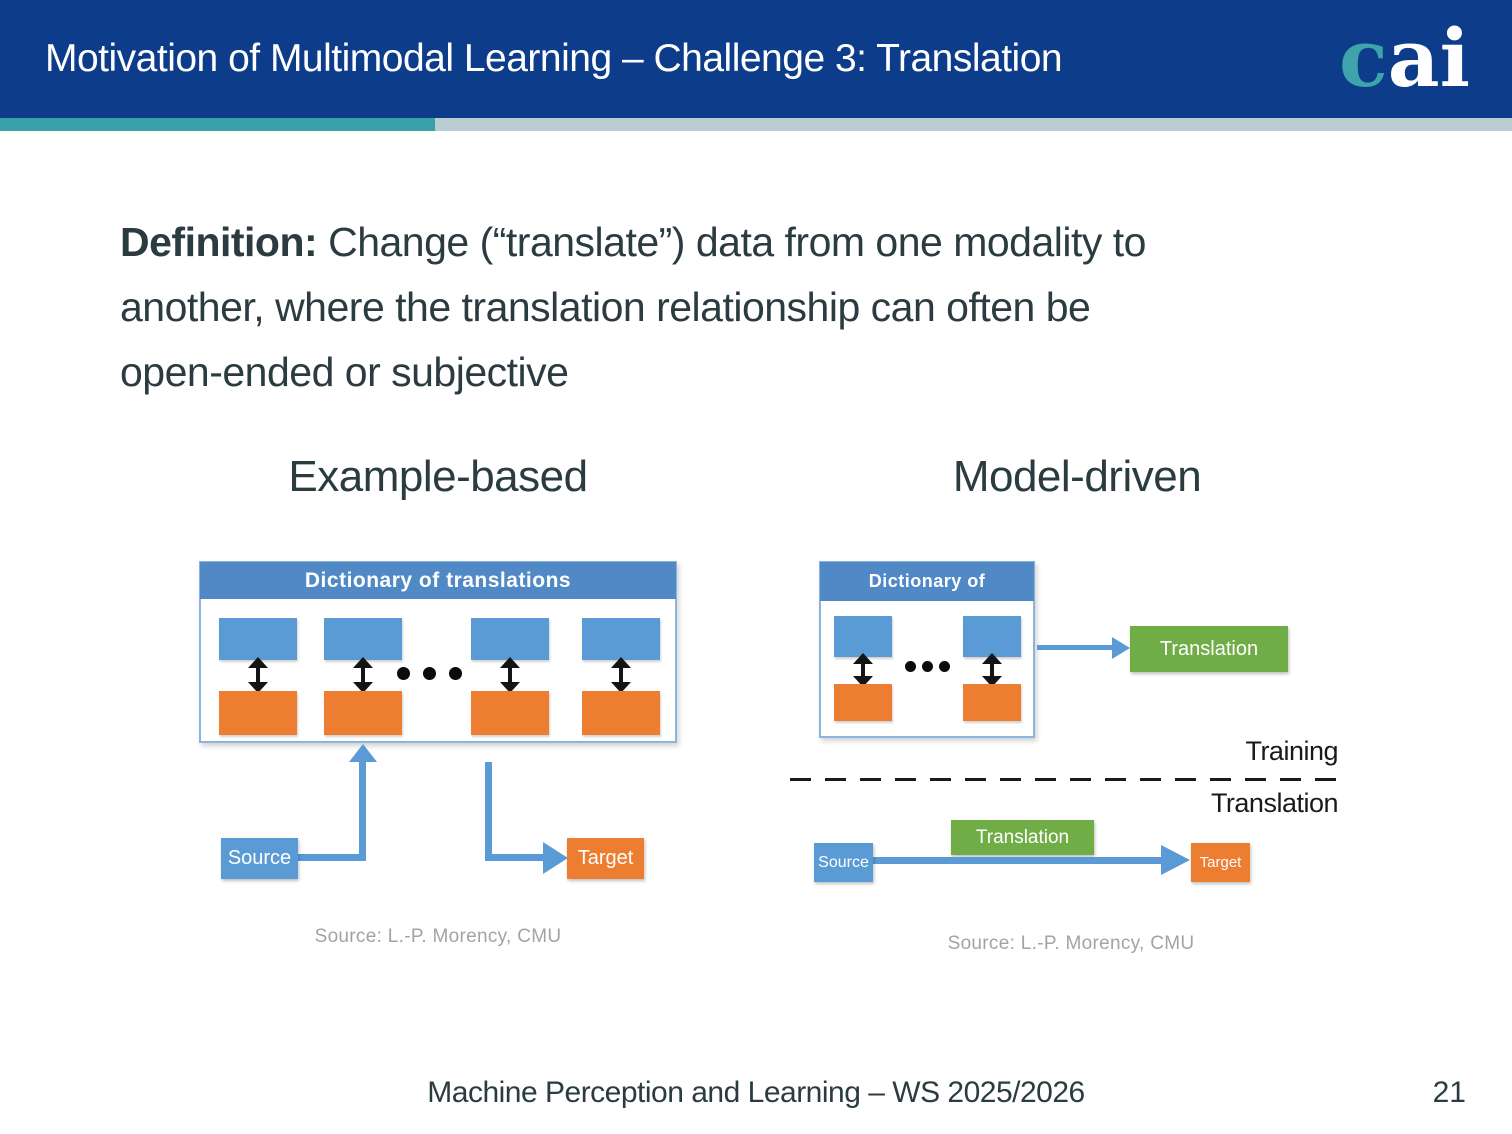 This screenshot has height=1134, width=1512. What do you see at coordinates (1428, 58) in the screenshot?
I see `cai-logo-ai: ai` at bounding box center [1428, 58].